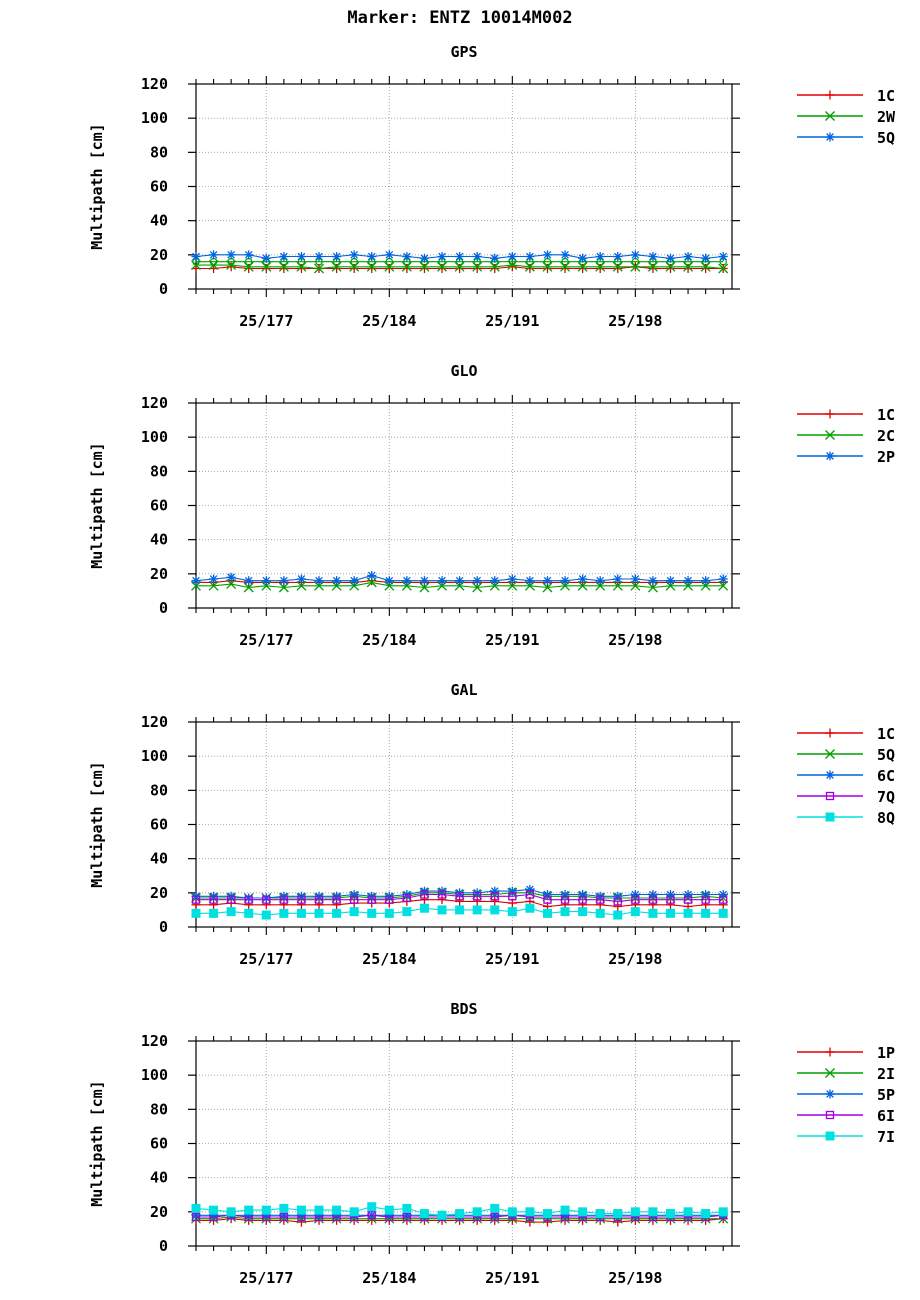 The image size is (920, 1300). What do you see at coordinates (163, 1246) in the screenshot?
I see `y-tick-label: 0` at bounding box center [163, 1246].